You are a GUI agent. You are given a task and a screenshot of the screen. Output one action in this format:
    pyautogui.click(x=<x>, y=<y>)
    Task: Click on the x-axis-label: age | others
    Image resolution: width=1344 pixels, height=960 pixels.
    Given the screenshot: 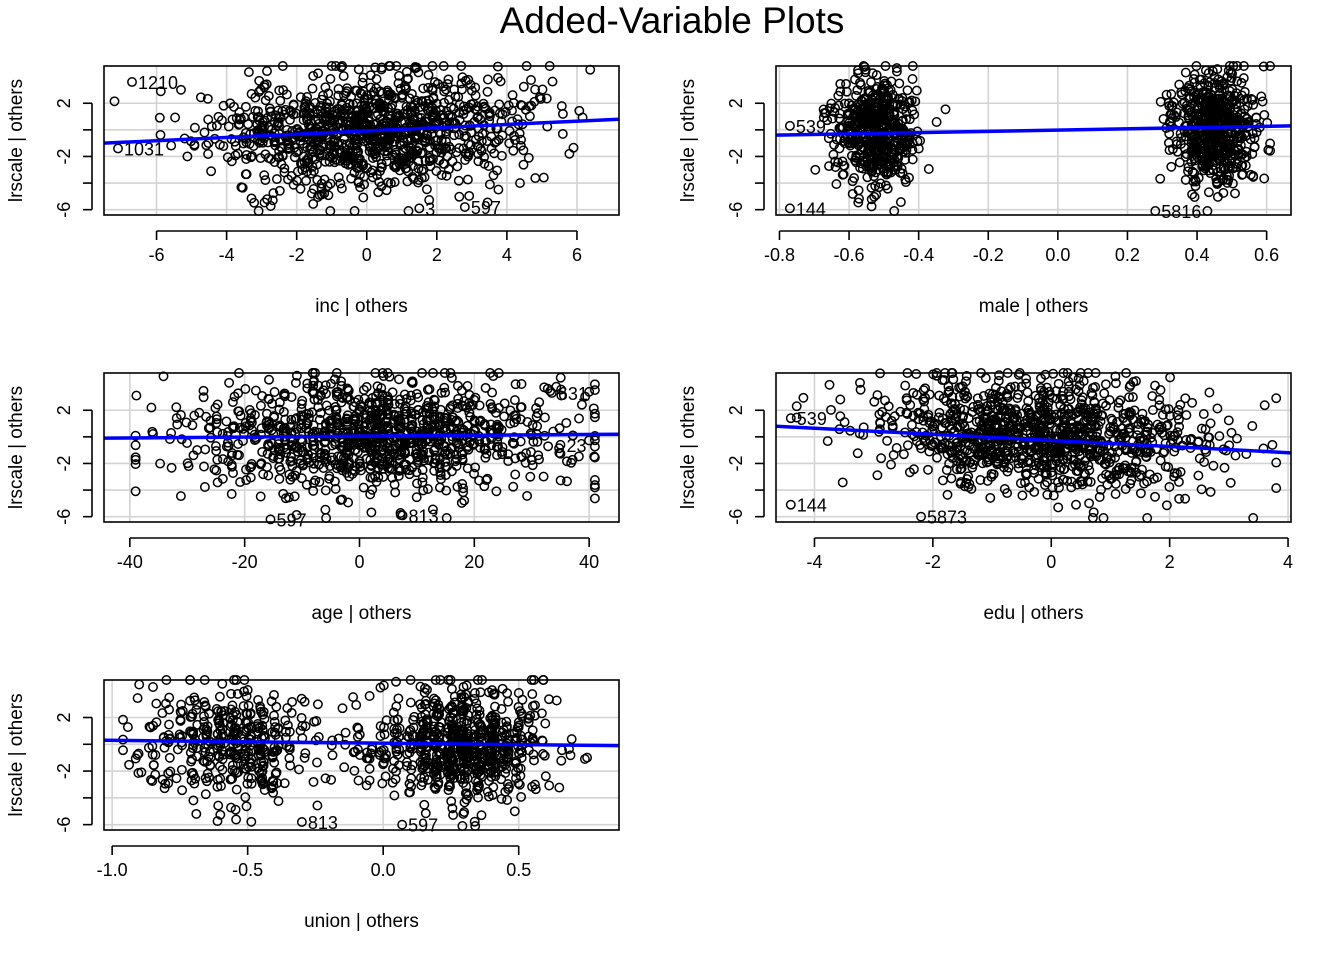 What is the action you would take?
    pyautogui.click(x=361, y=613)
    